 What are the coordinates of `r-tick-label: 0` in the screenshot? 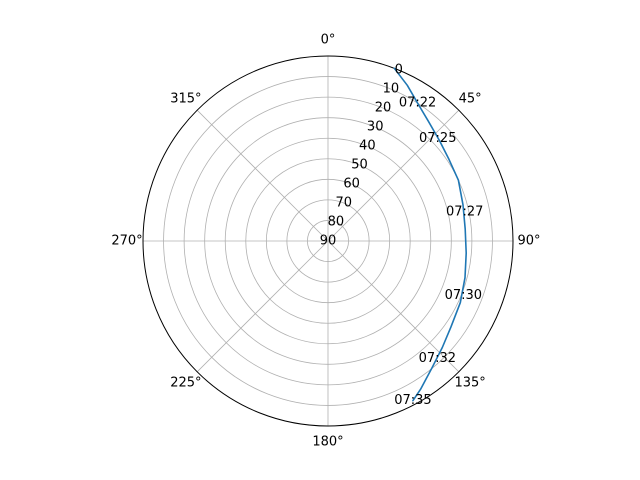 It's located at (399, 70).